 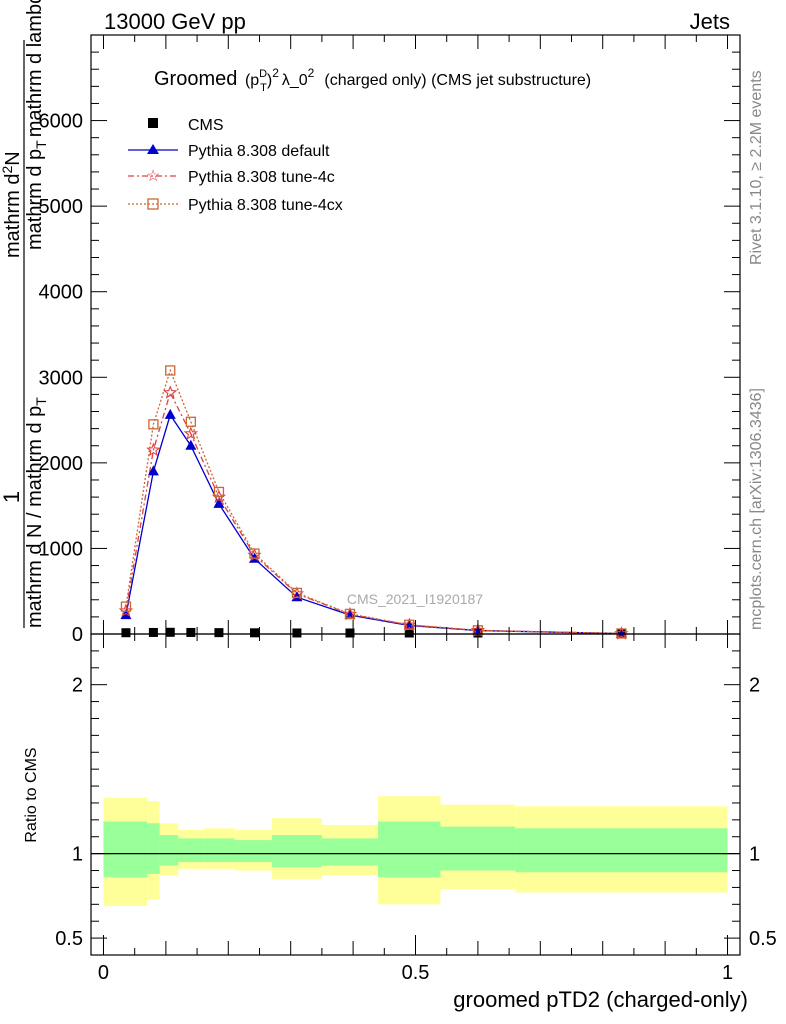 What do you see at coordinates (754, 855) in the screenshot?
I see `ratio-ytick-label-right-1: 1` at bounding box center [754, 855].